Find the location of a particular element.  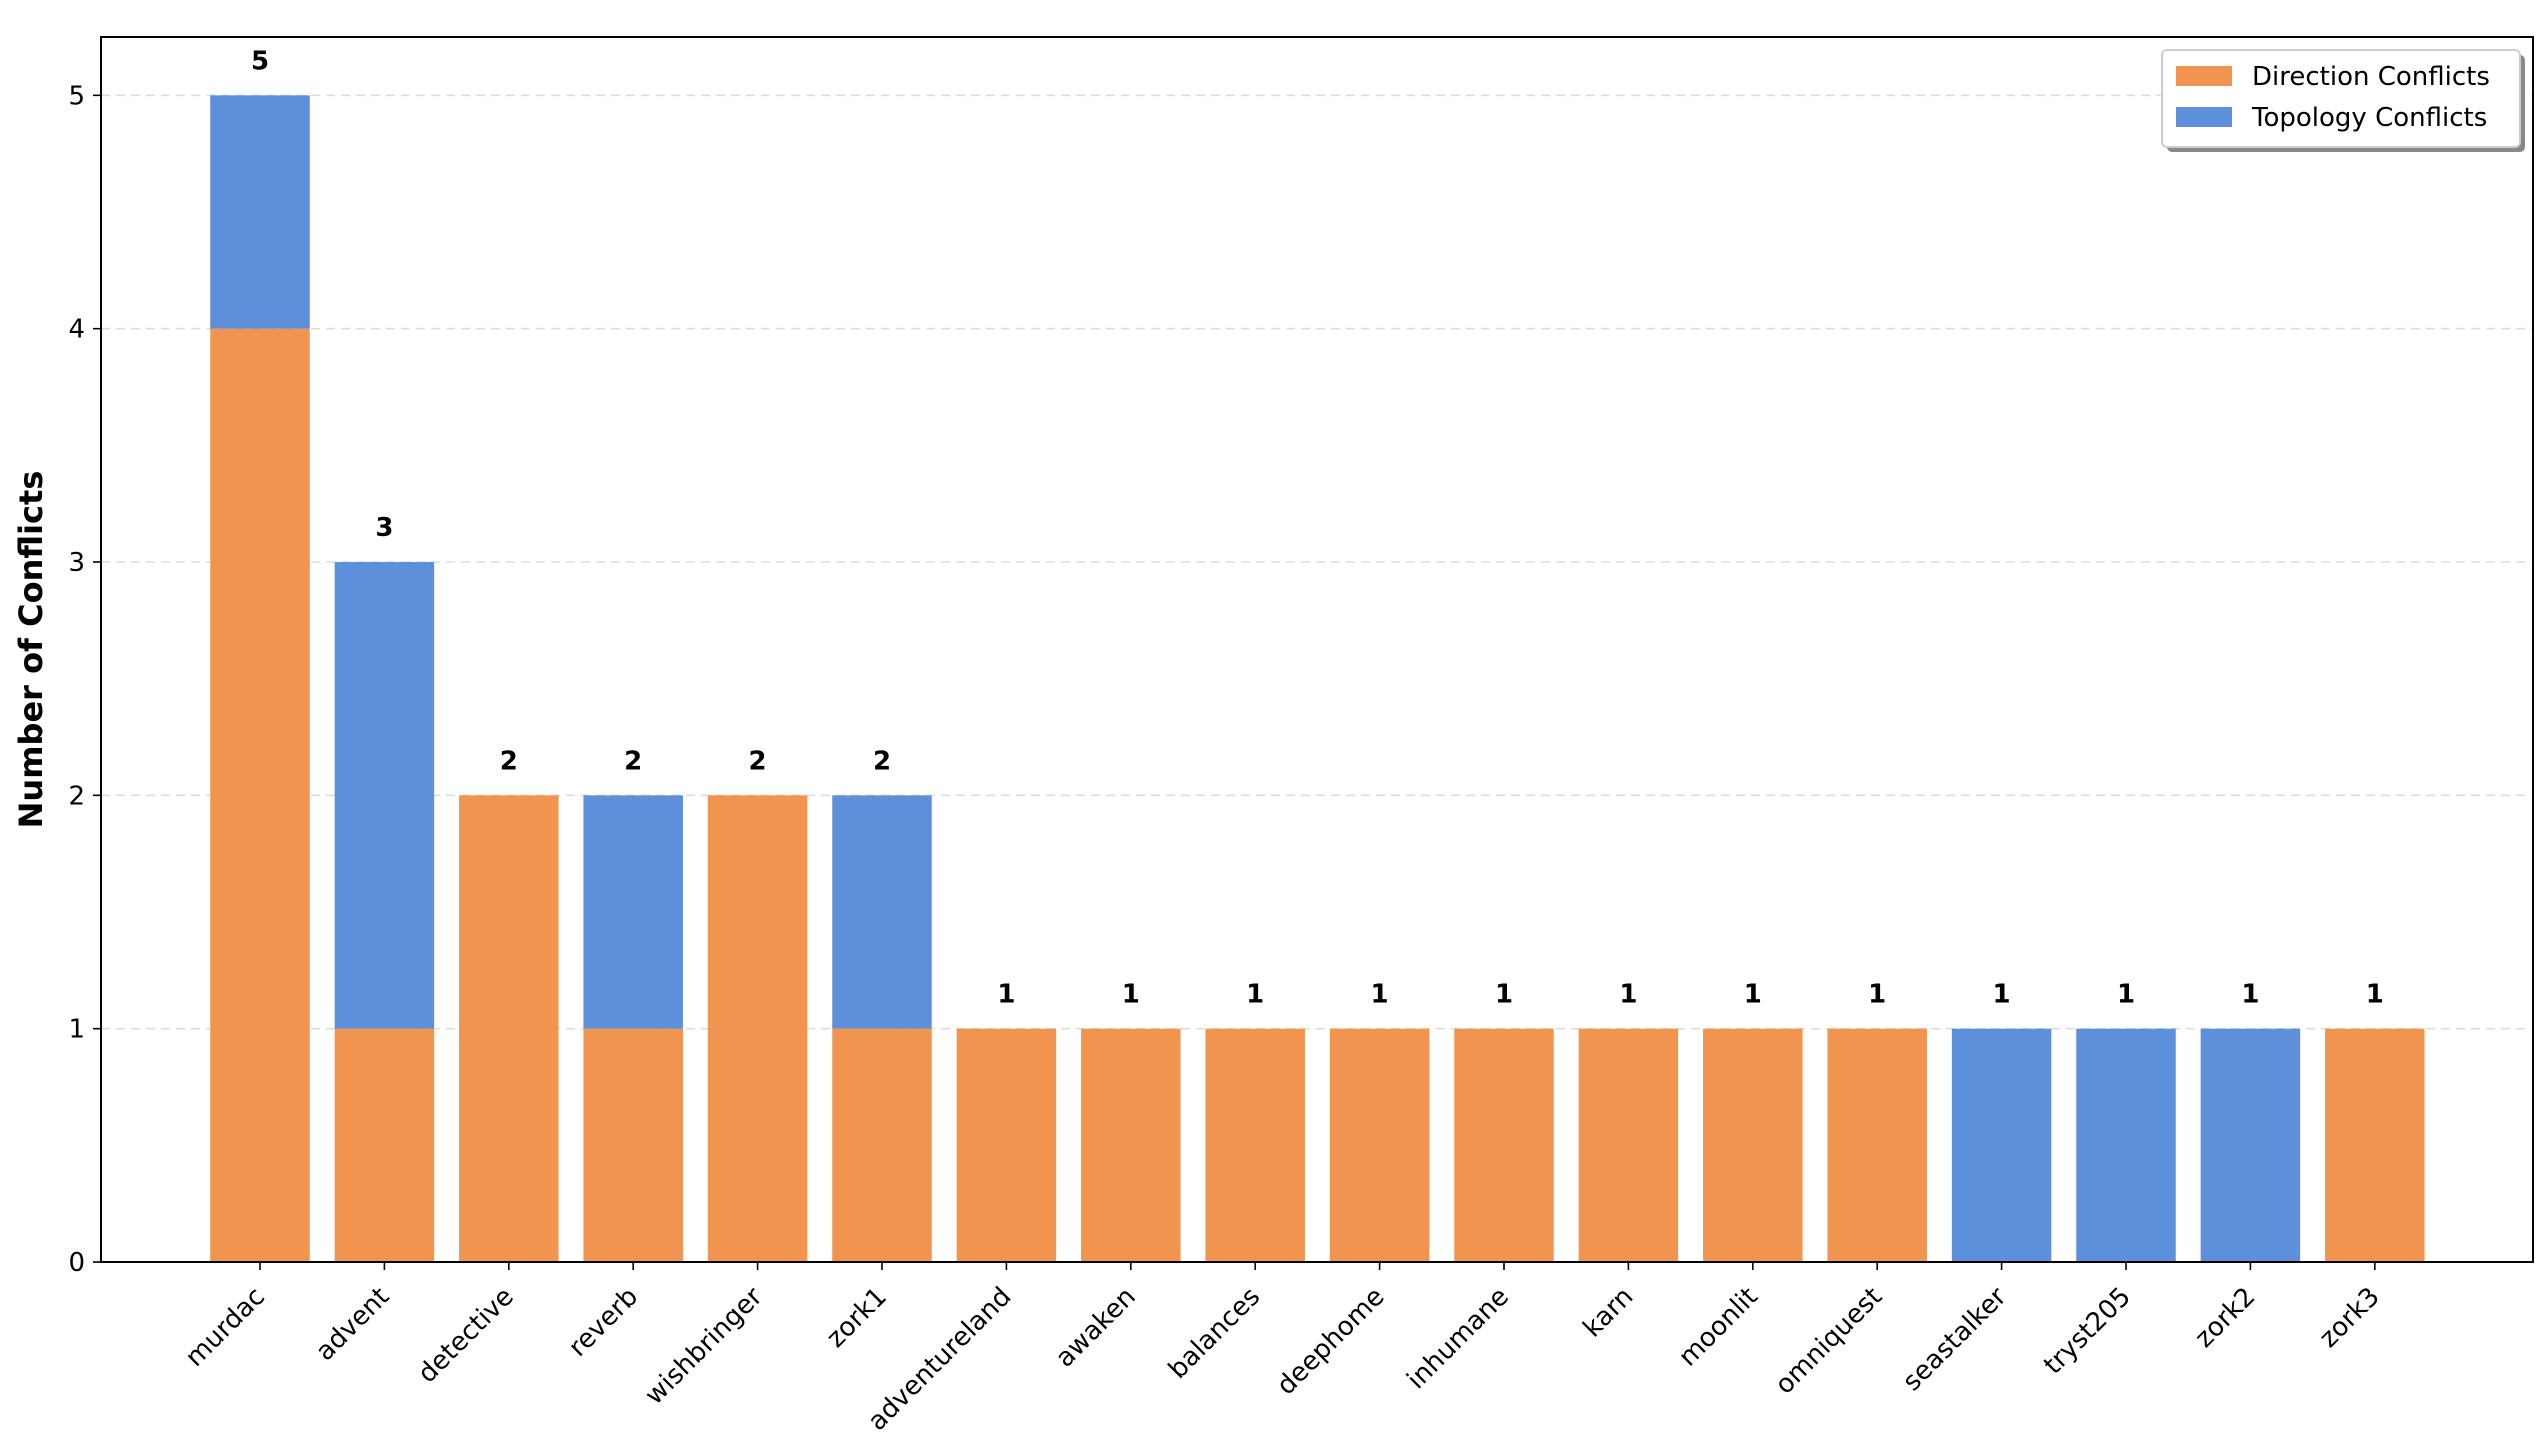

total-label-murdac: 5 is located at coordinates (260, 61).